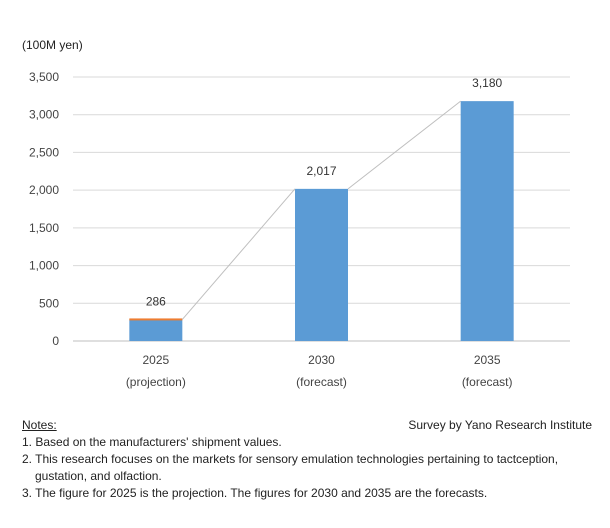 The width and height of the screenshot is (610, 528). What do you see at coordinates (156, 382) in the screenshot?
I see `x-tick-sublabel: (projection)` at bounding box center [156, 382].